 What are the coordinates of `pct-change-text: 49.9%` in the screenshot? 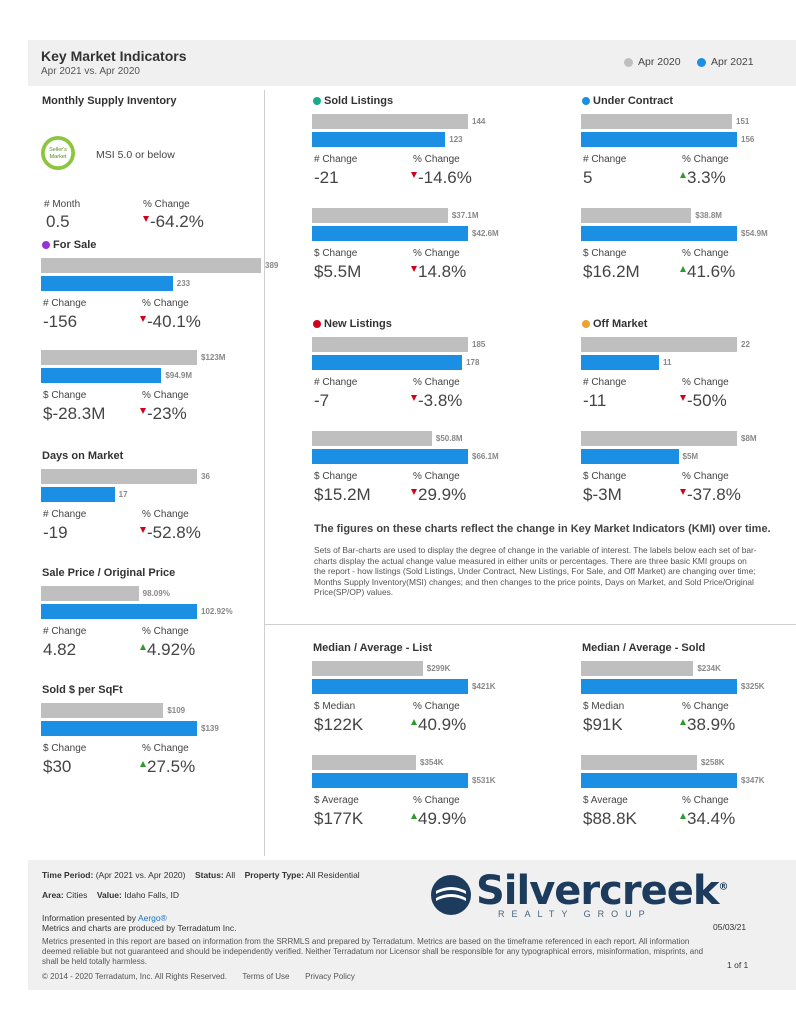 It's located at (442, 818).